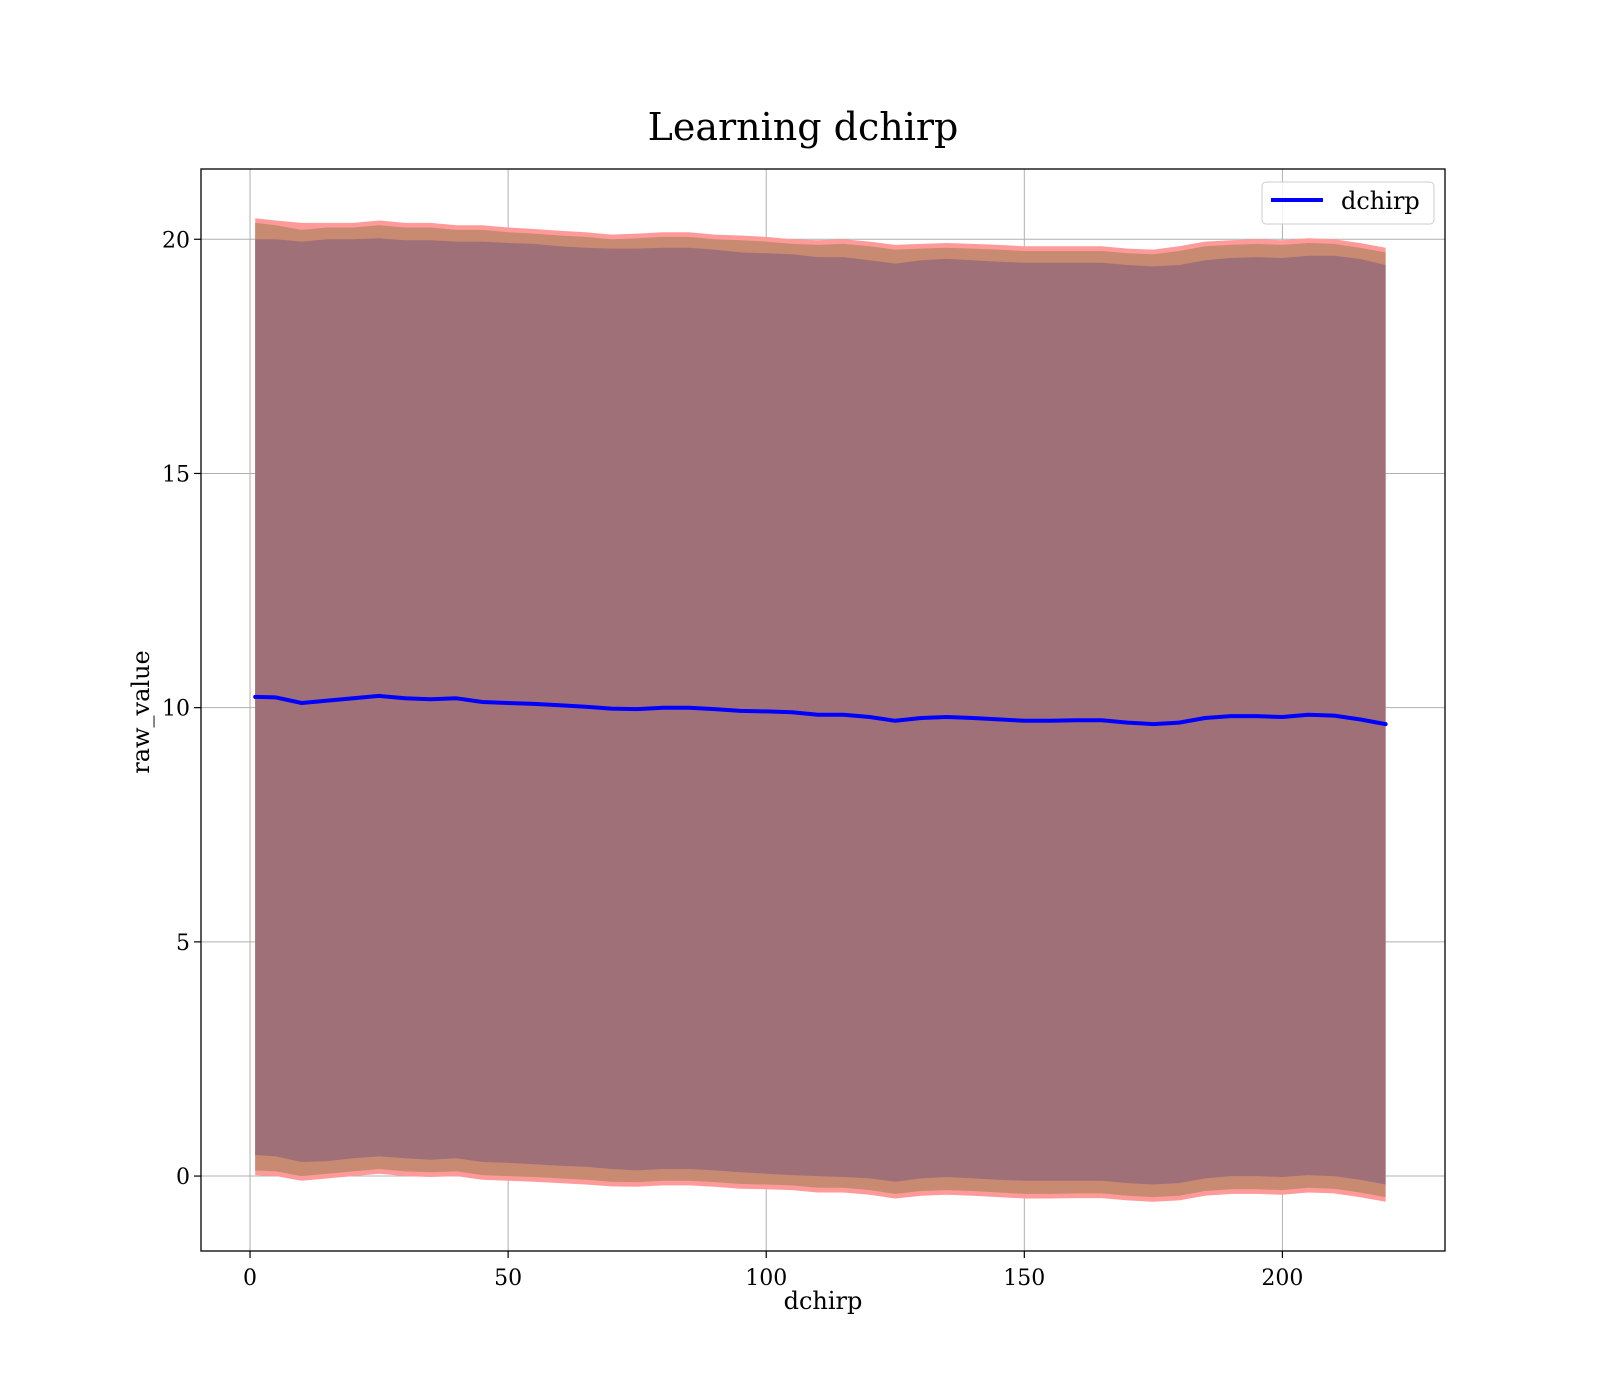 Image resolution: width=1600 pixels, height=1400 pixels. I want to click on x-tick-label: 0, so click(250, 1278).